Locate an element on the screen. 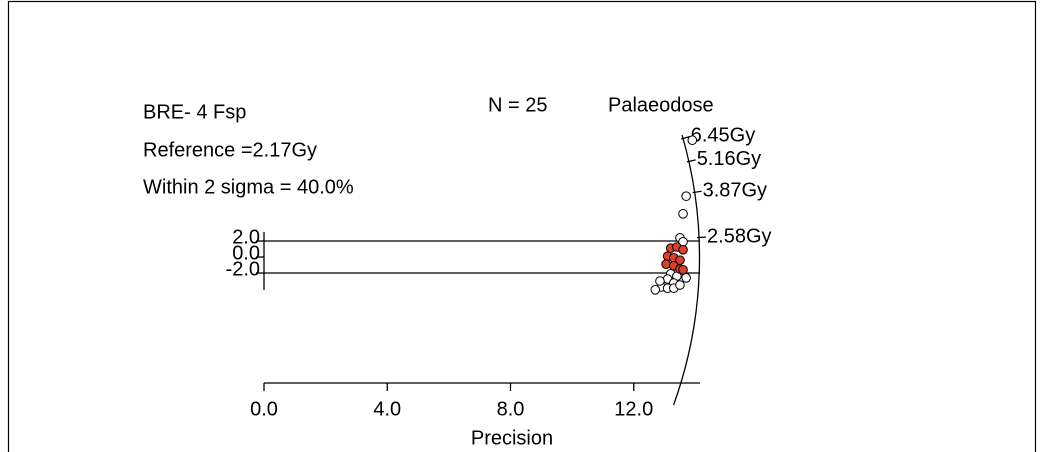 The width and height of the screenshot is (1043, 452). radial-arc is located at coordinates (686, 270).